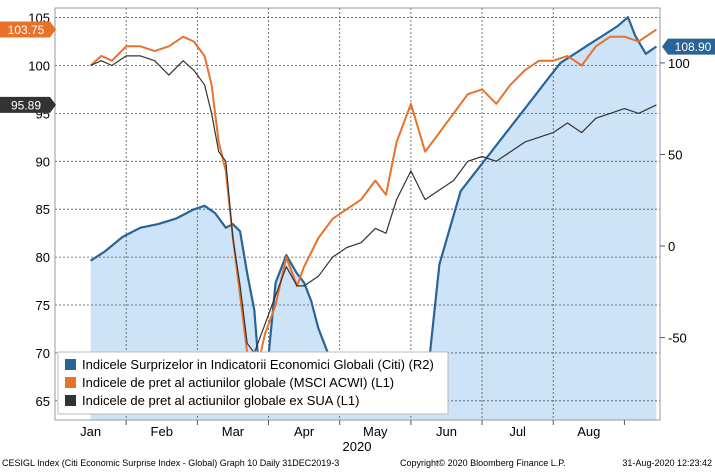 The image size is (715, 472). I want to click on x-tick-label: Jul, so click(517, 431).